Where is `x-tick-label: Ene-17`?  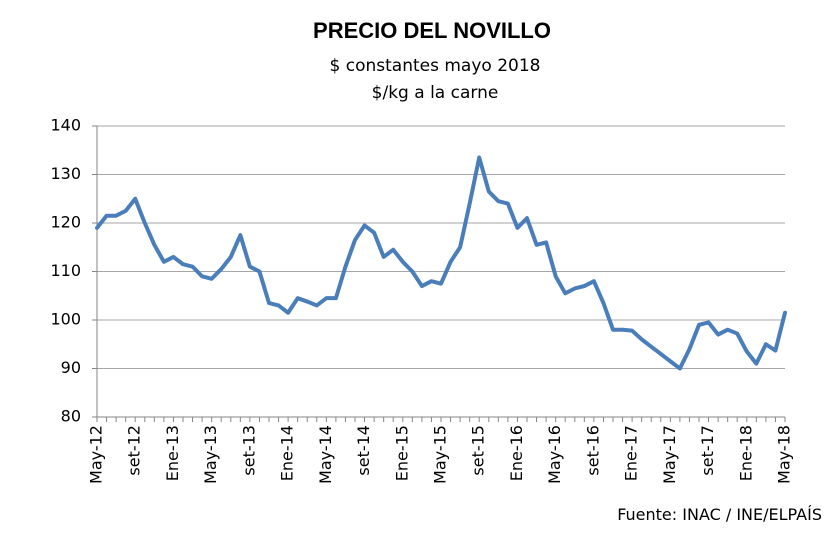 x-tick-label: Ene-17 is located at coordinates (631, 453).